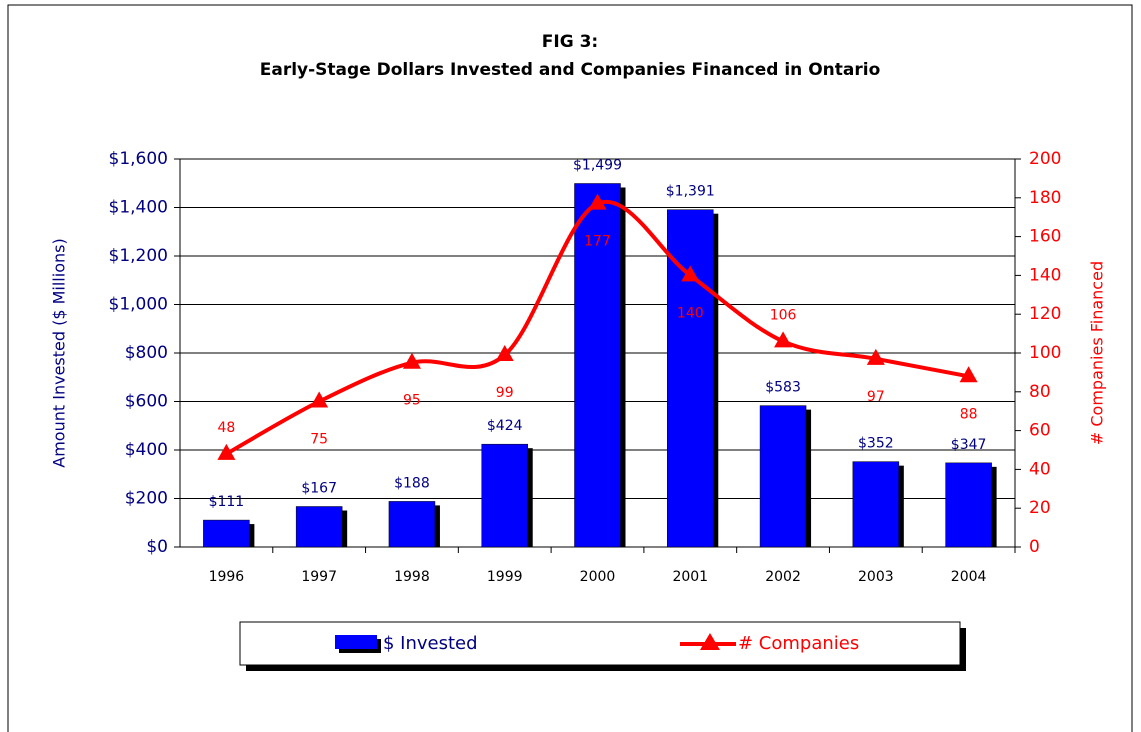 The width and height of the screenshot is (1141, 732). What do you see at coordinates (597, 242) in the screenshot?
I see `line-value-label: 177` at bounding box center [597, 242].